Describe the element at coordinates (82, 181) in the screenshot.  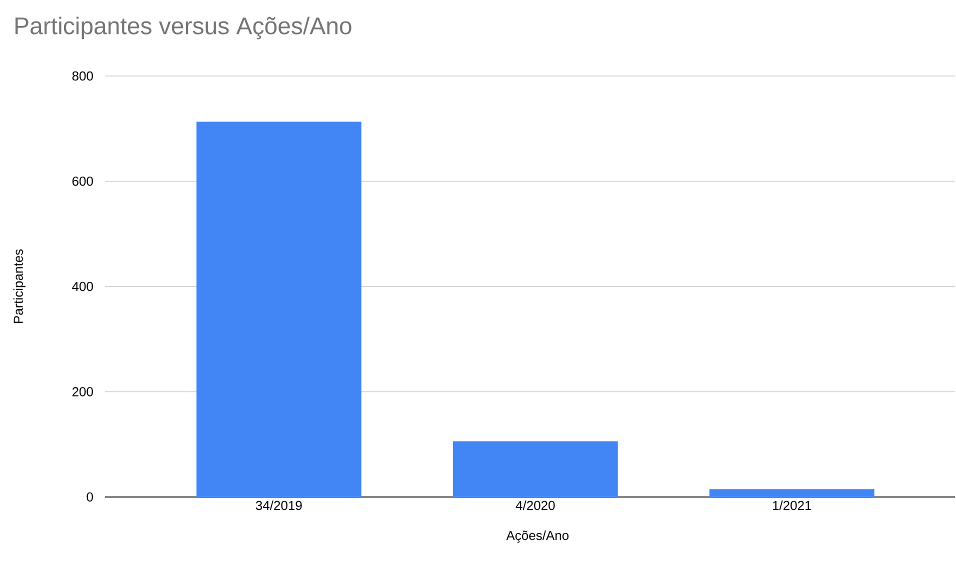
I see `y-tick-label: 600` at that location.